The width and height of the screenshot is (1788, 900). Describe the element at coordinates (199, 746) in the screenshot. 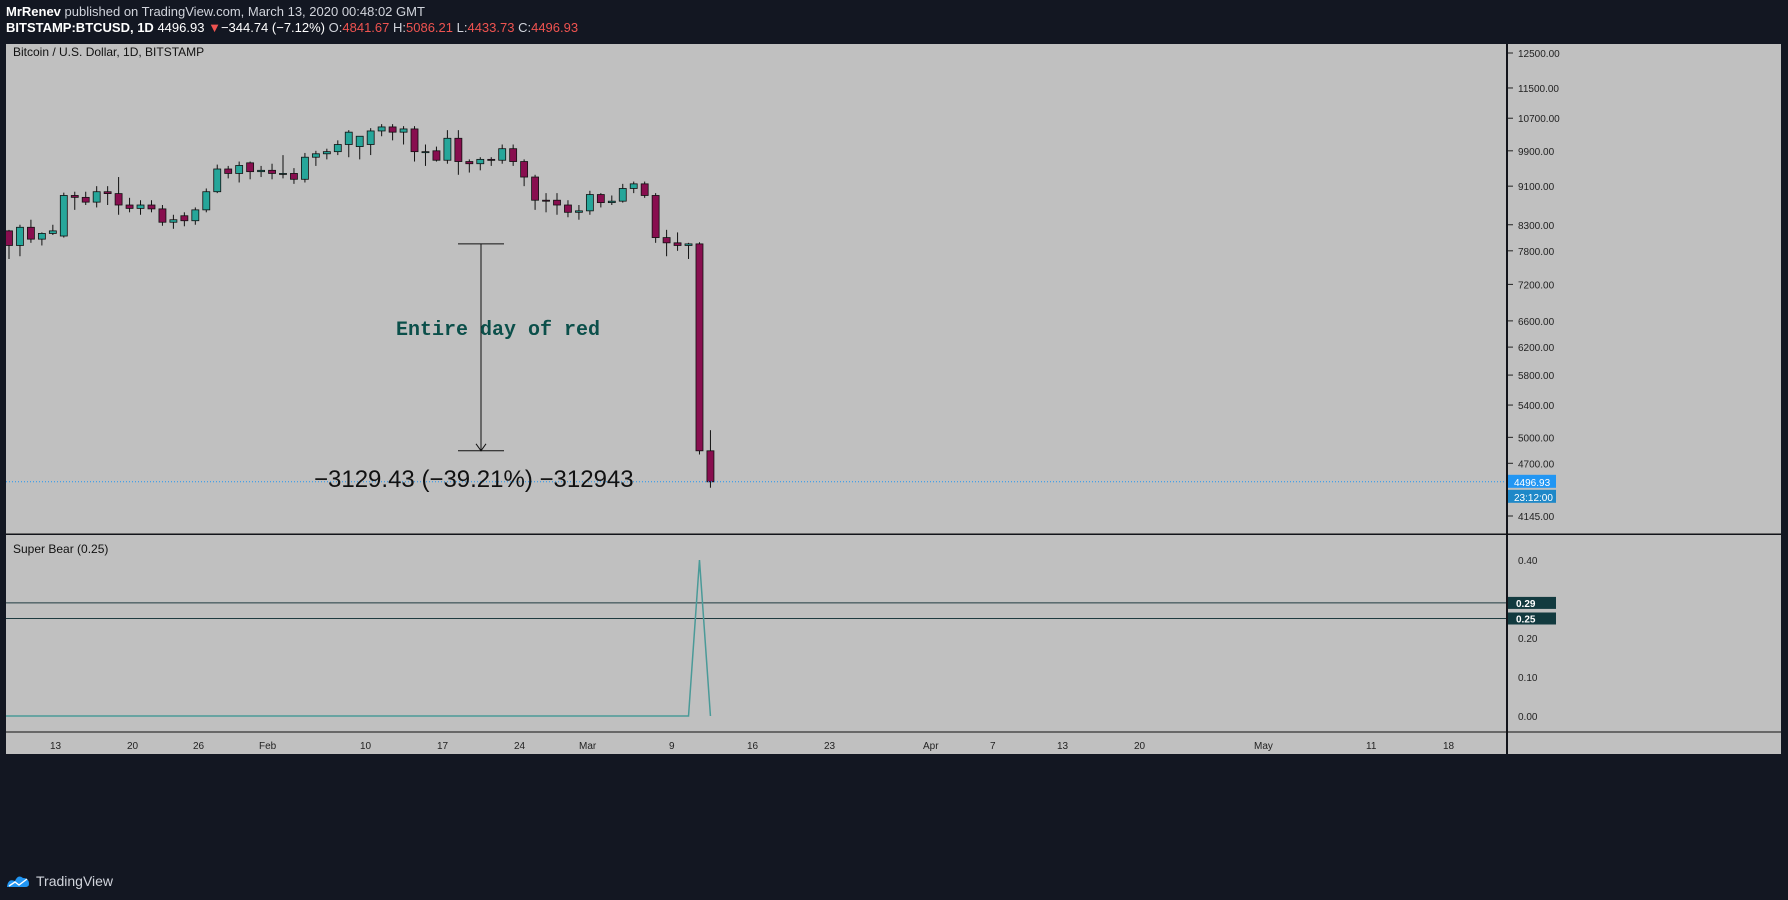

I see `time-label-2: 26` at that location.